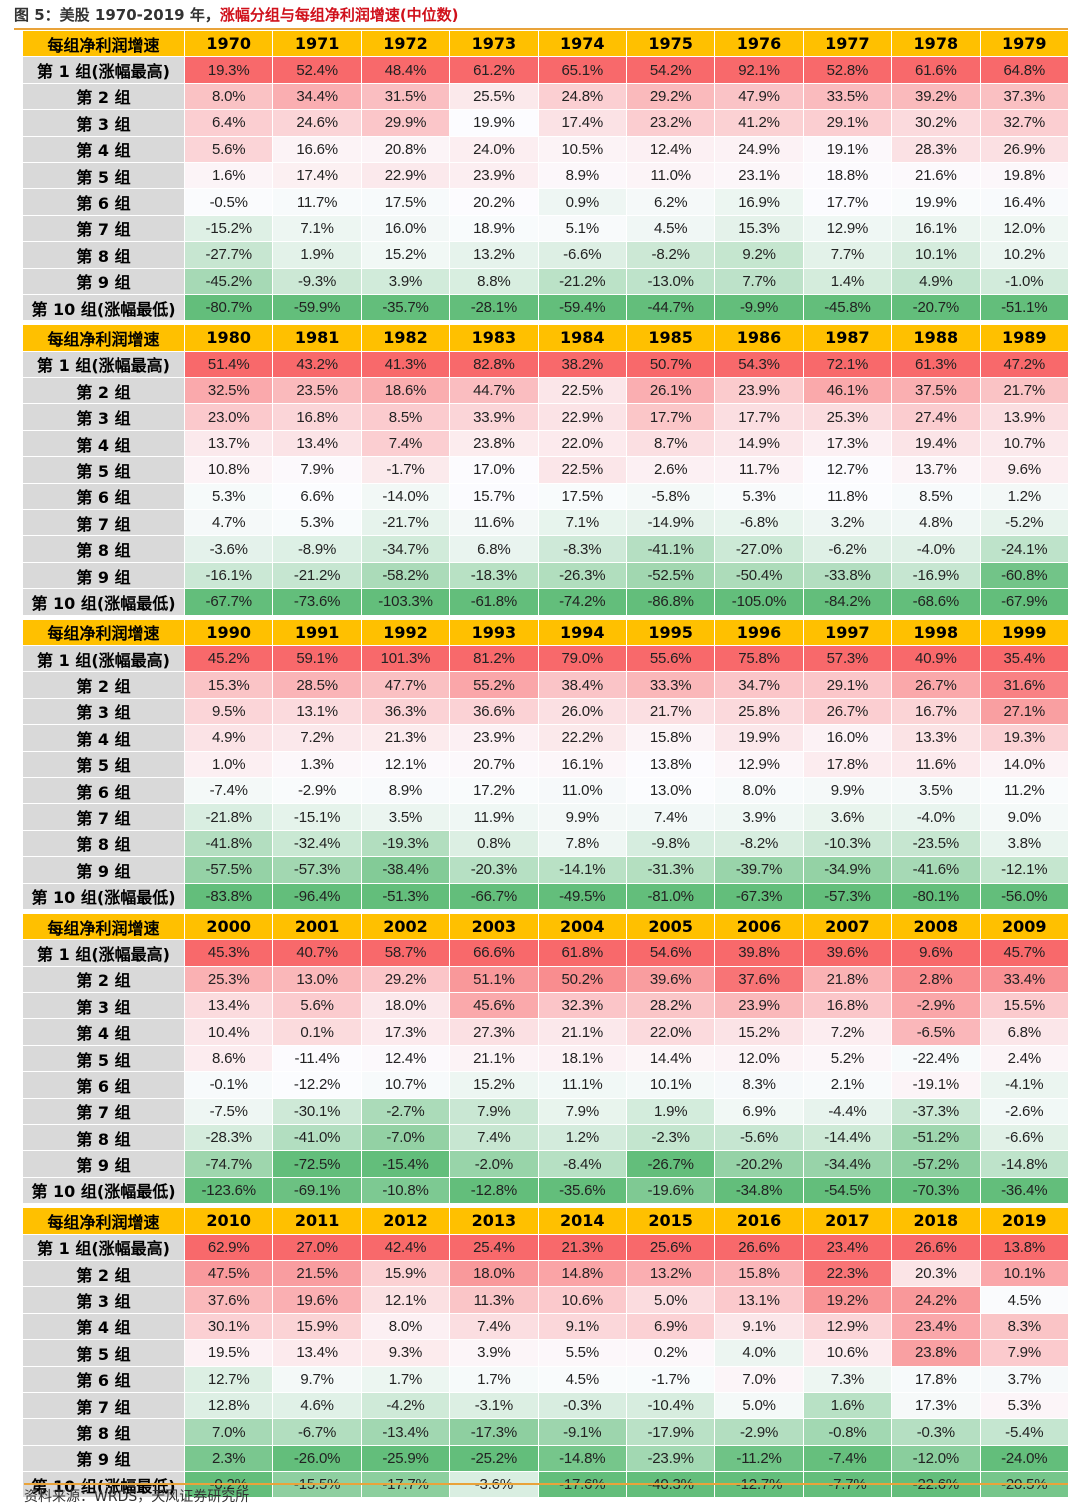  Describe the element at coordinates (848, 391) in the screenshot. I see `value-cell: 46.1%` at that location.